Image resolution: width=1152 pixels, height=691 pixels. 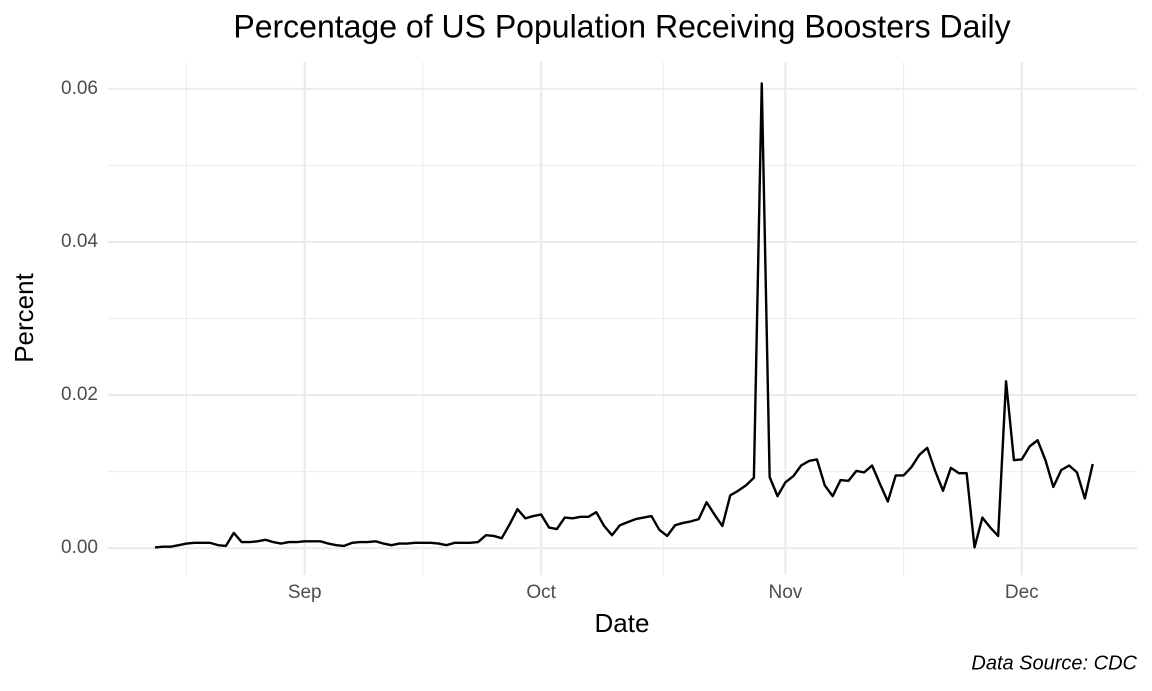 I want to click on y-tick-label: 0.00, so click(x=79, y=547).